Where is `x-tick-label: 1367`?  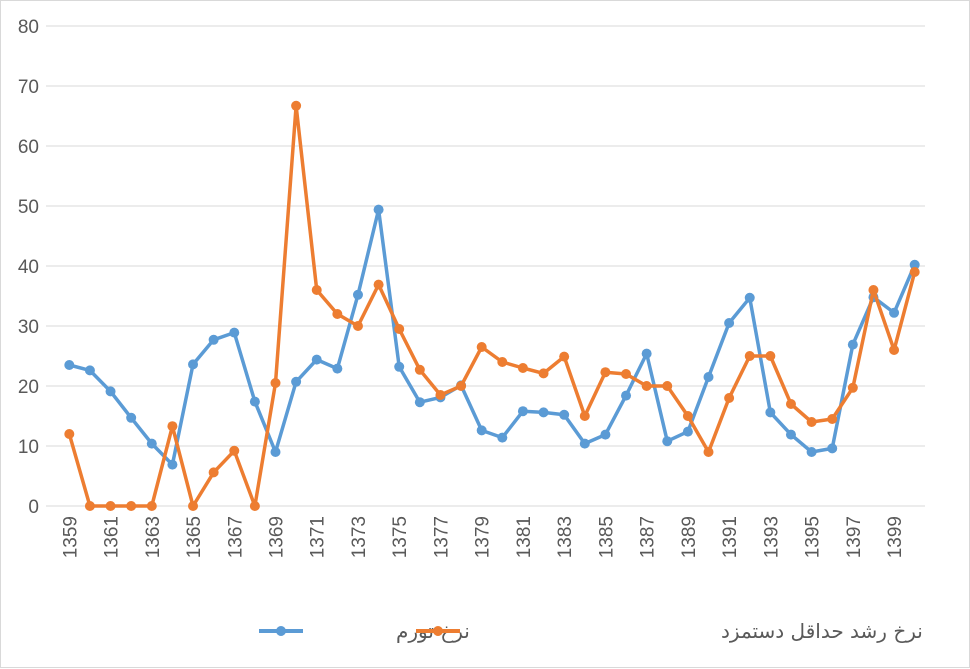
x-tick-label: 1367 is located at coordinates (235, 537).